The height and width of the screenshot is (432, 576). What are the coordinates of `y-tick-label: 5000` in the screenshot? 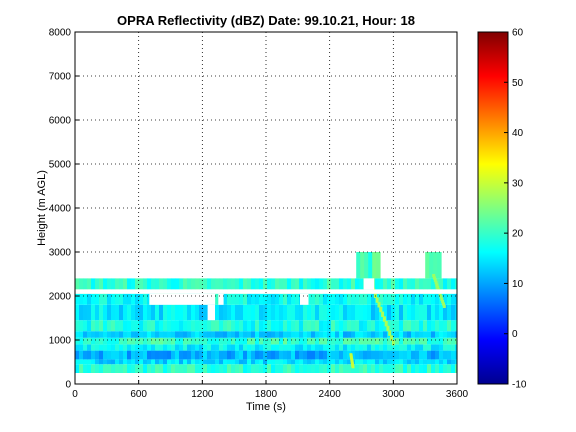 It's located at (60, 165).